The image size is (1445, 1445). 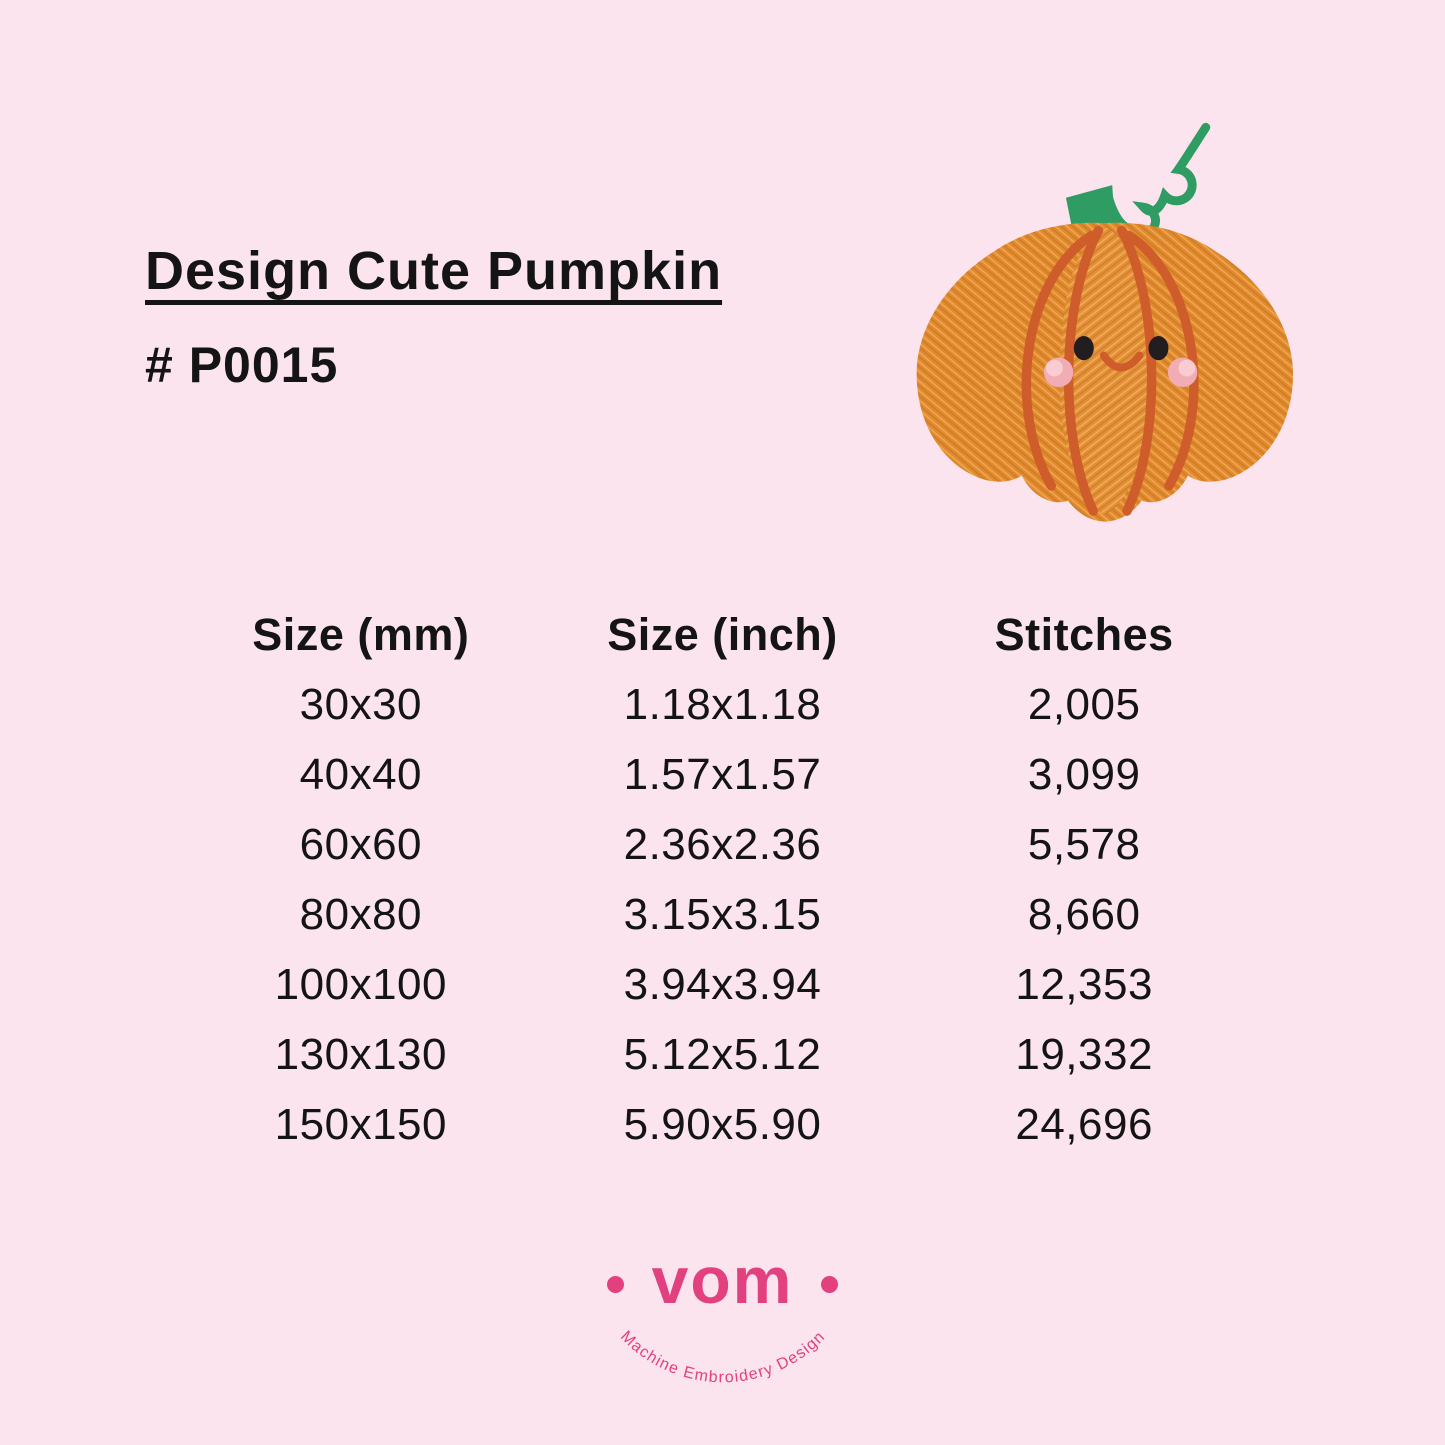 I want to click on cell-size-inch: 1.57x1.57, so click(x=722, y=774).